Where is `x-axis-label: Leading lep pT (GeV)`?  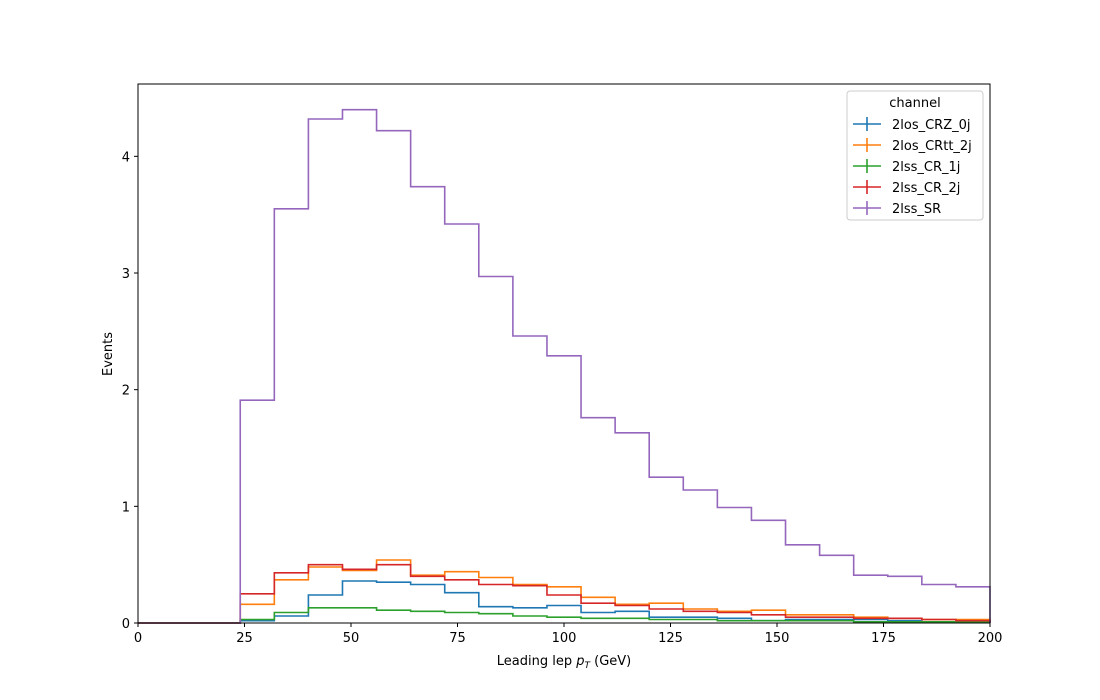 x-axis-label: Leading lep pT (GeV) is located at coordinates (564, 662).